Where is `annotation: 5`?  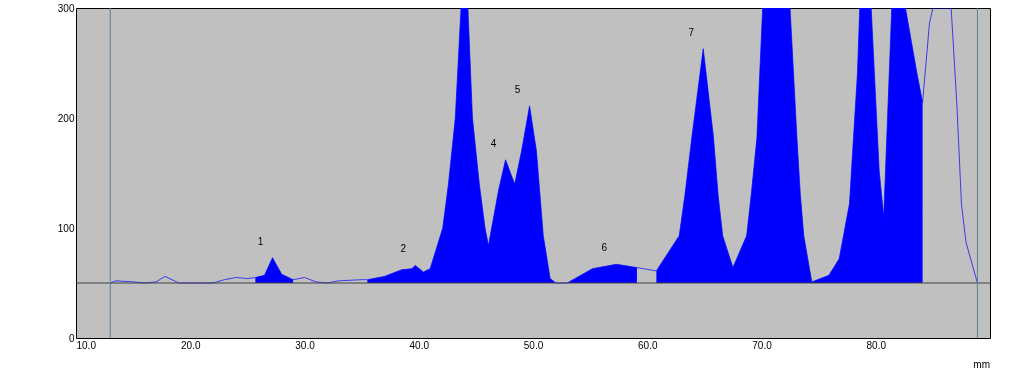
annotation: 5 is located at coordinates (517, 89).